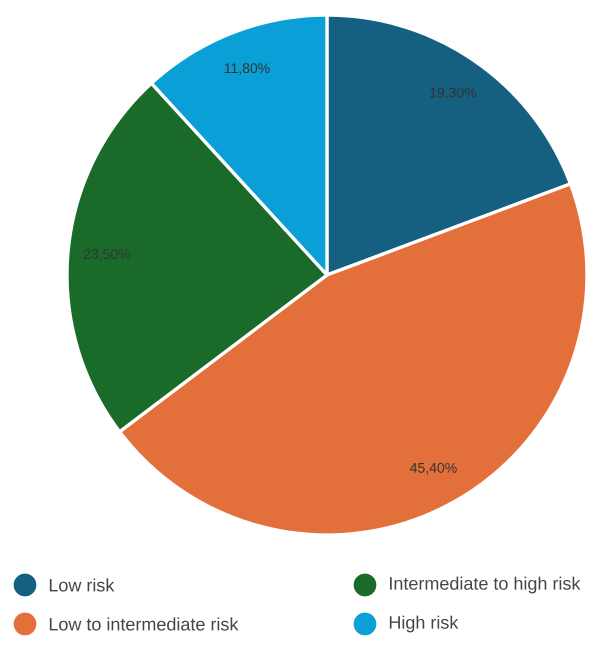  I want to click on legend-label: Low to intermediate risk, so click(144, 624).